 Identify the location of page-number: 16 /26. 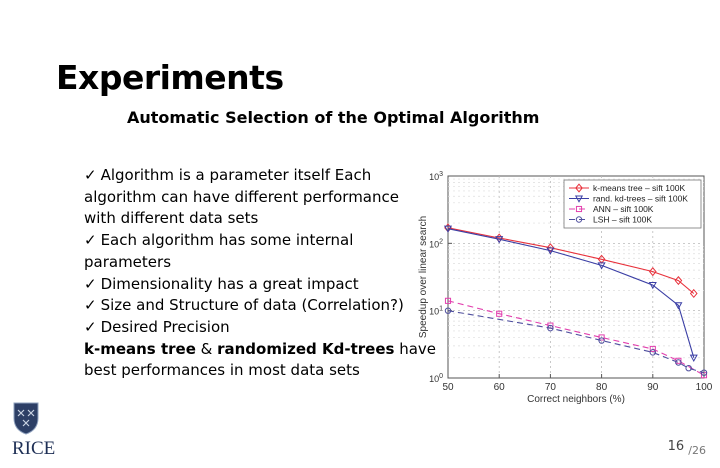
(686, 448).